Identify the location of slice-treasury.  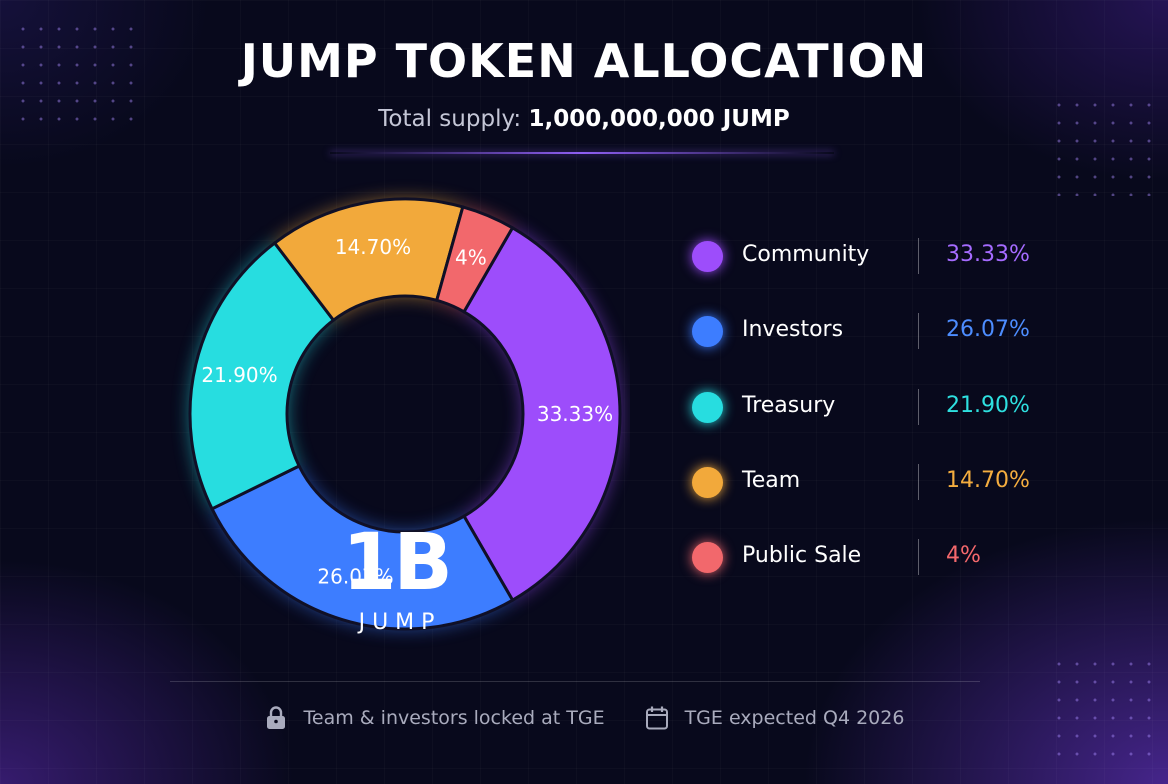
(261, 376).